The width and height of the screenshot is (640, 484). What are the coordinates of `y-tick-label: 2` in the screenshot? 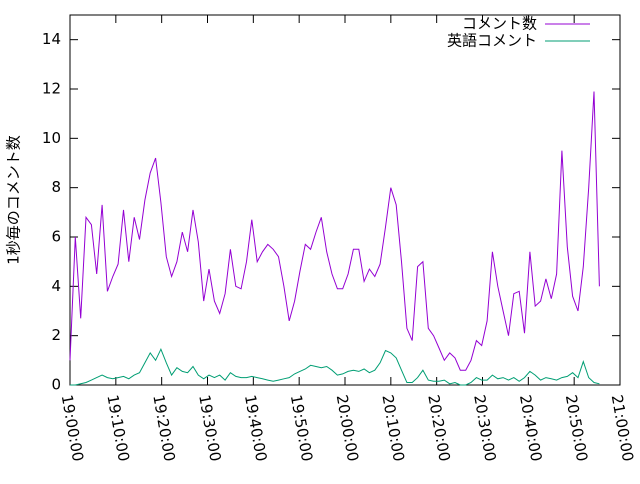 It's located at (56, 335).